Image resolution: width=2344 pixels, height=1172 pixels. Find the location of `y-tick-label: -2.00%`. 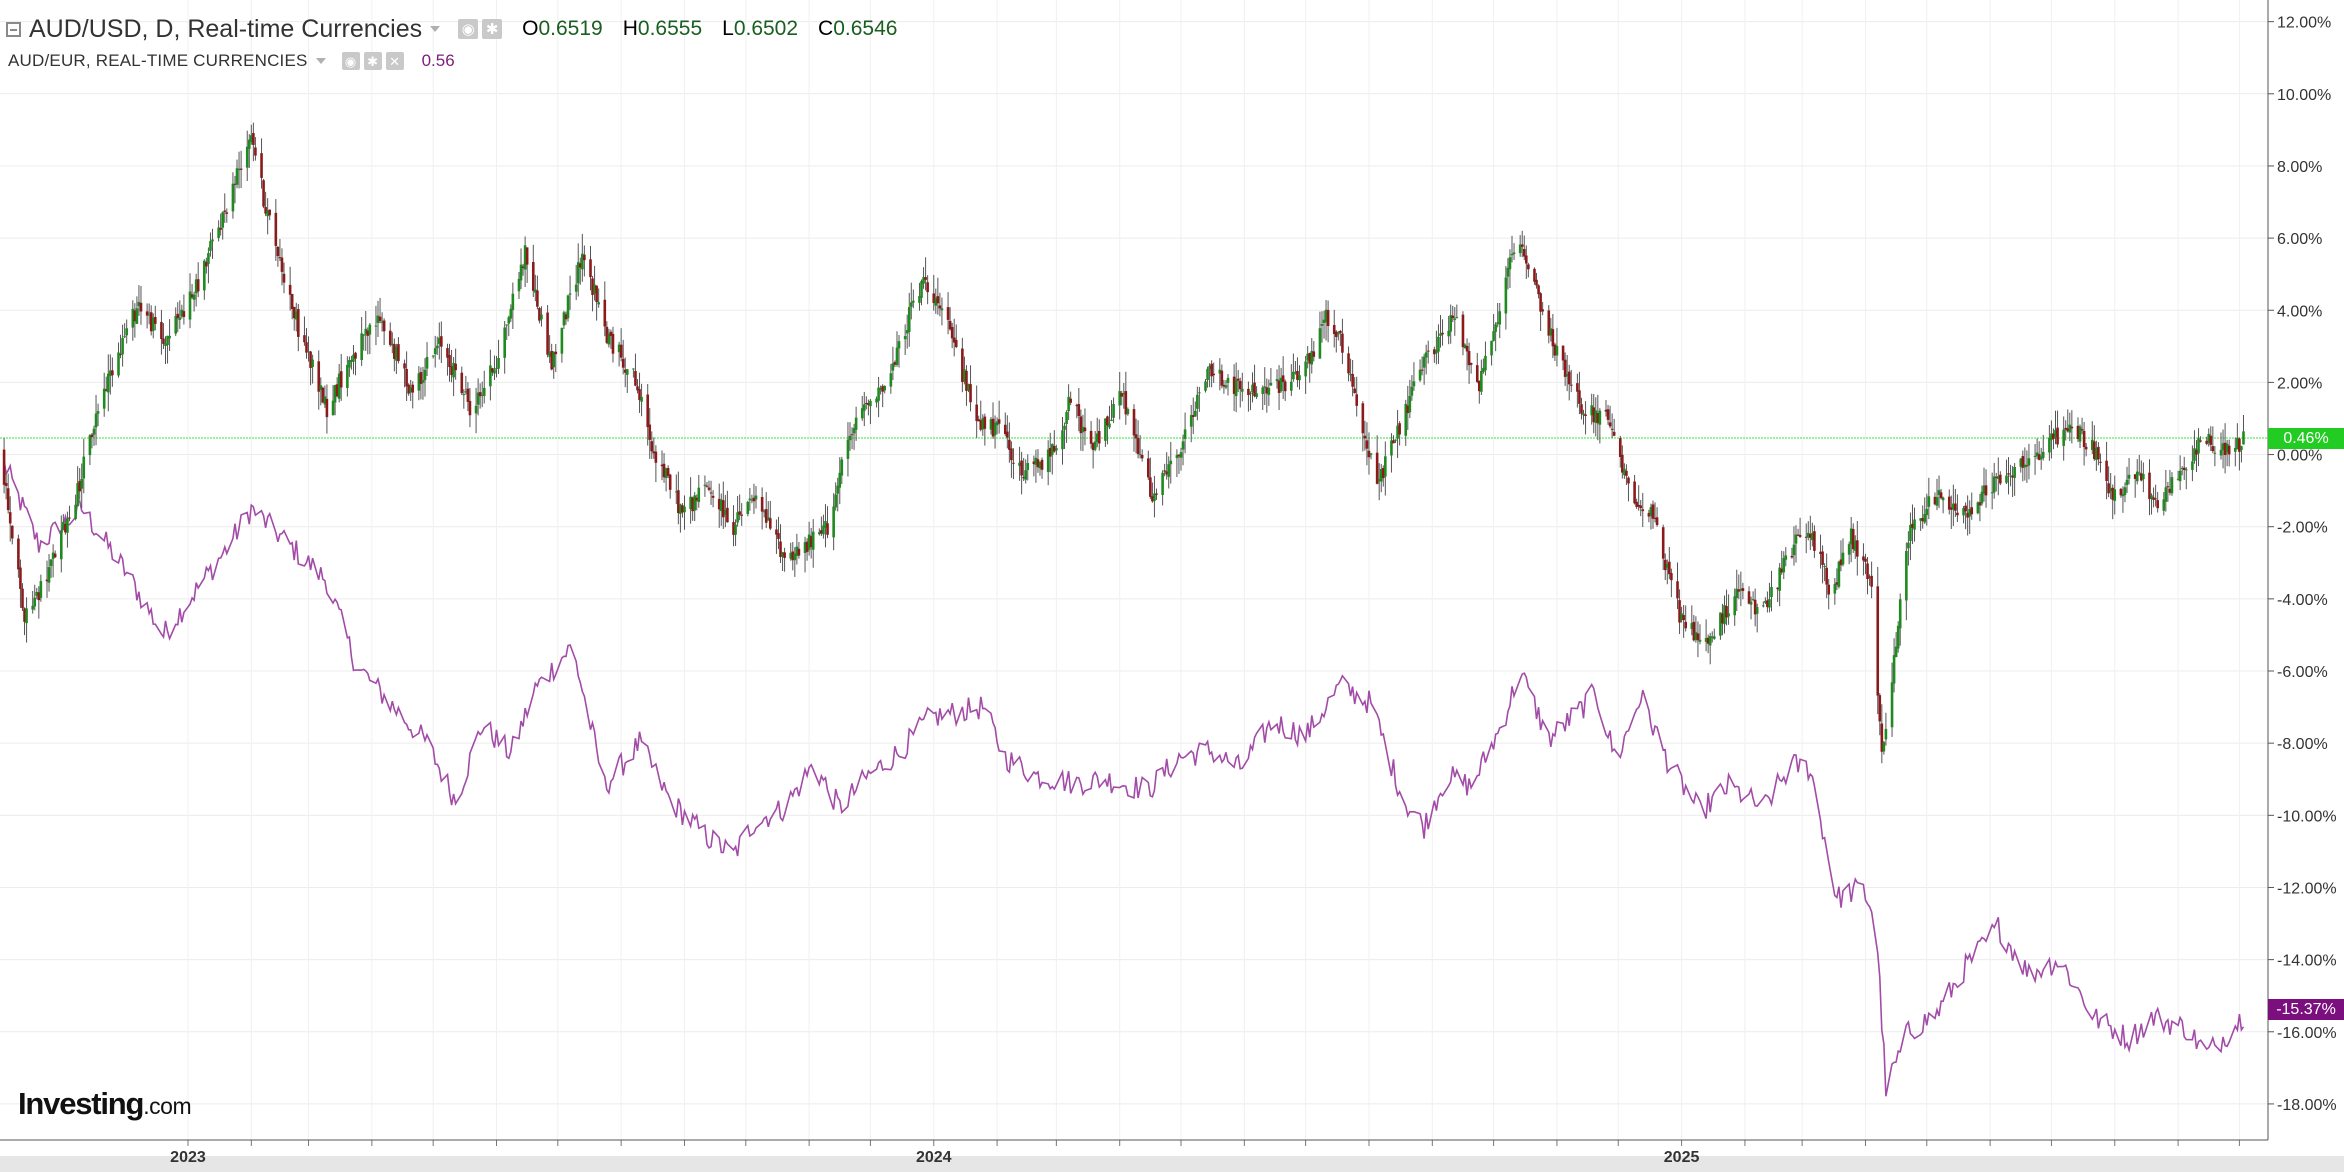

y-tick-label: -2.00% is located at coordinates (2302, 528).